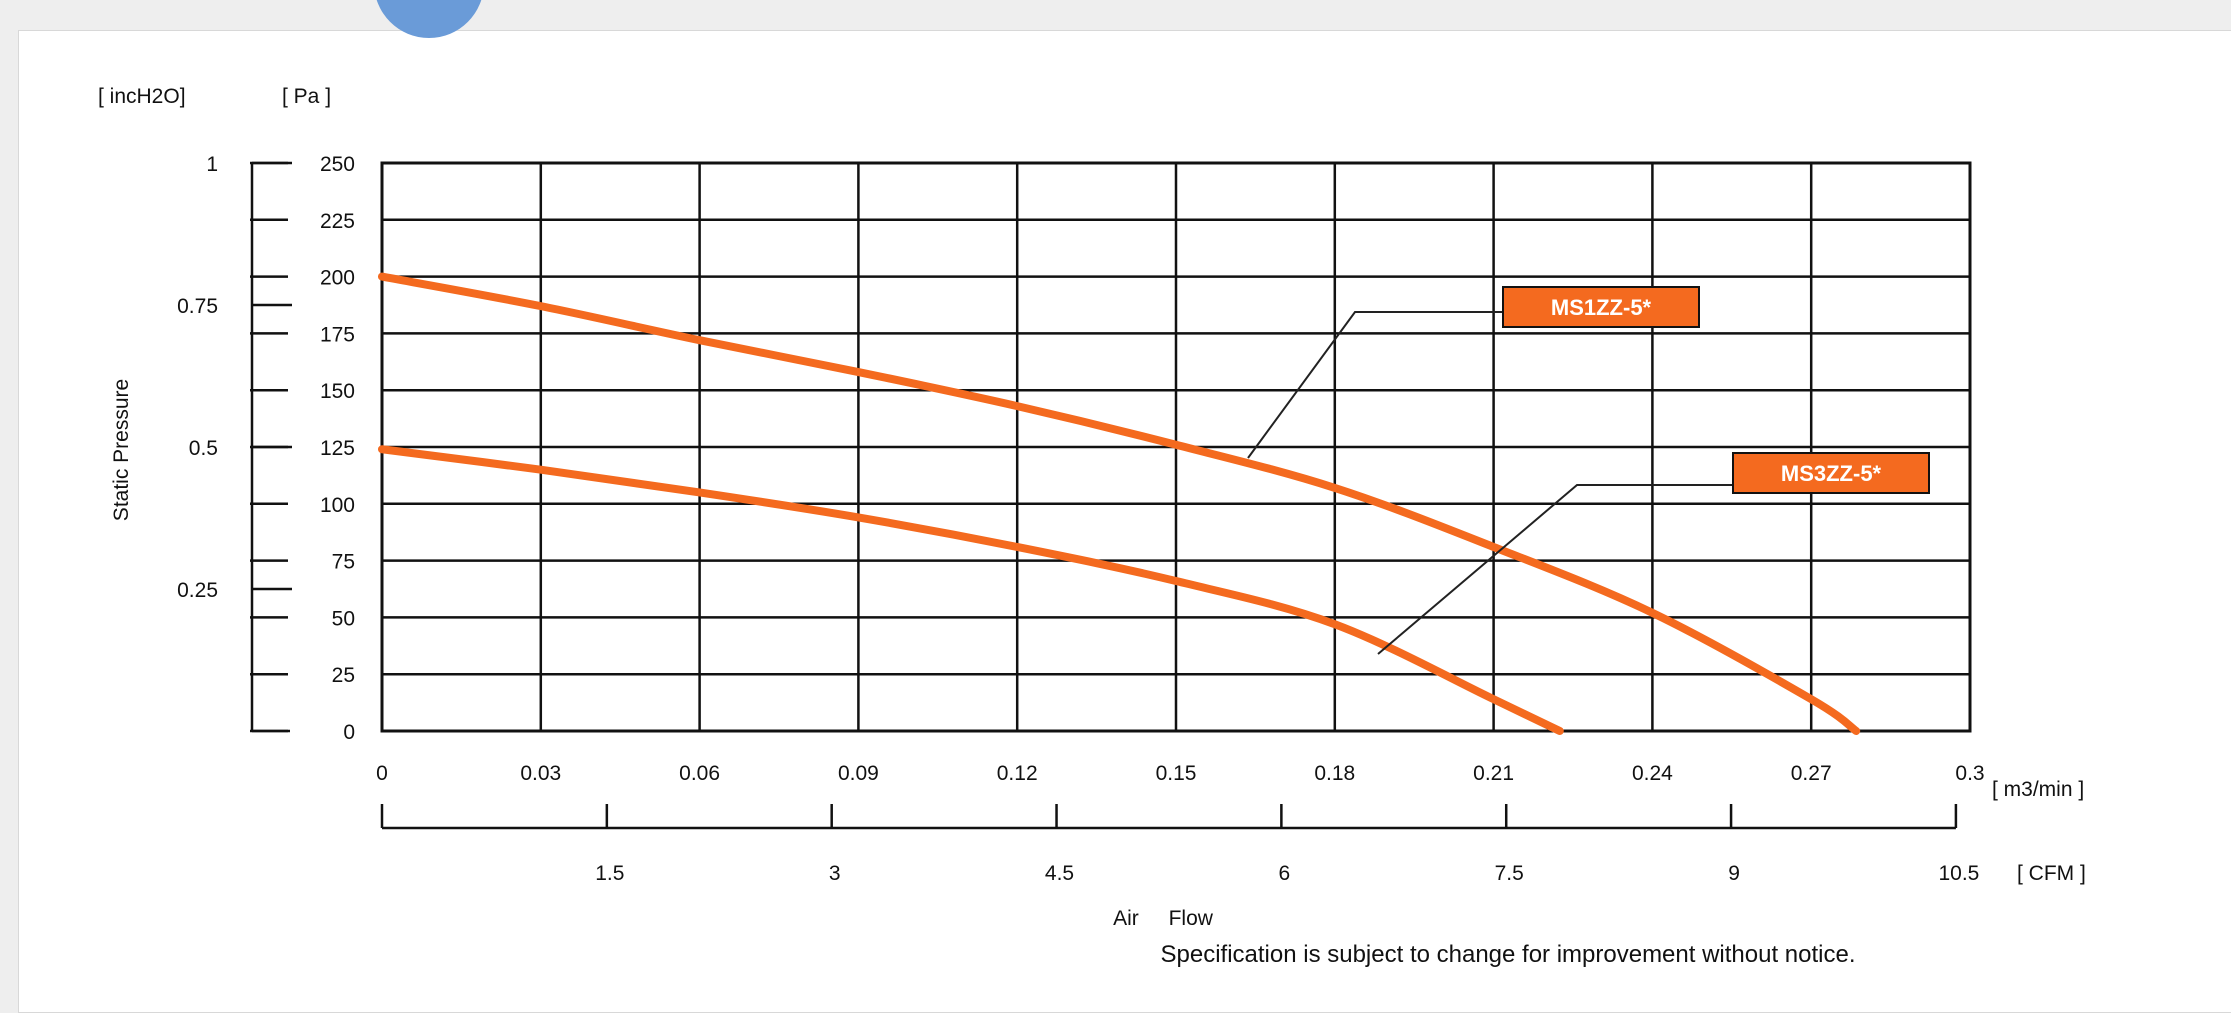 The image size is (2231, 1013). I want to click on y-tick-label-pa: 50, so click(343, 618).